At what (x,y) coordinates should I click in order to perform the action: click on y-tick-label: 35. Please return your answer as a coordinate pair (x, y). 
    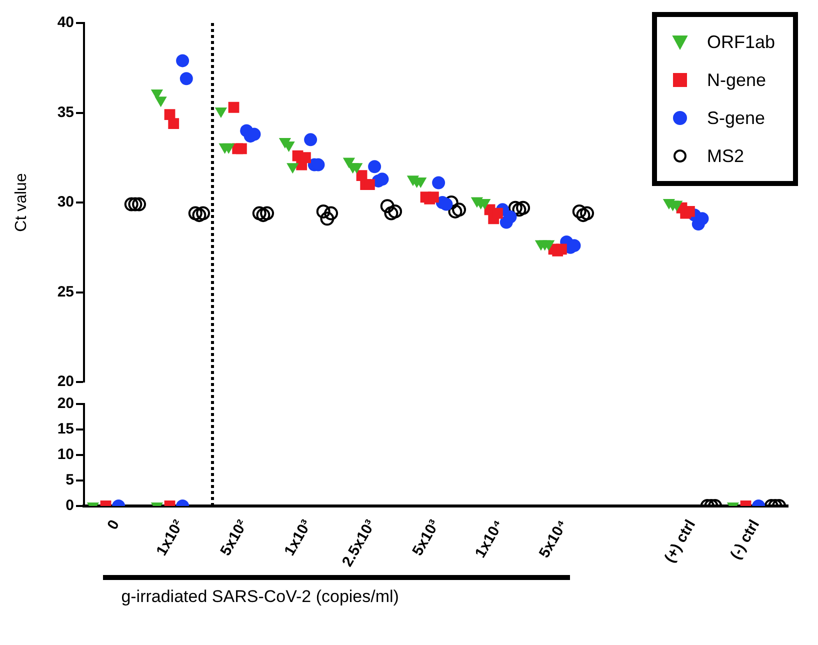
    Looking at the image, I should click on (65, 112).